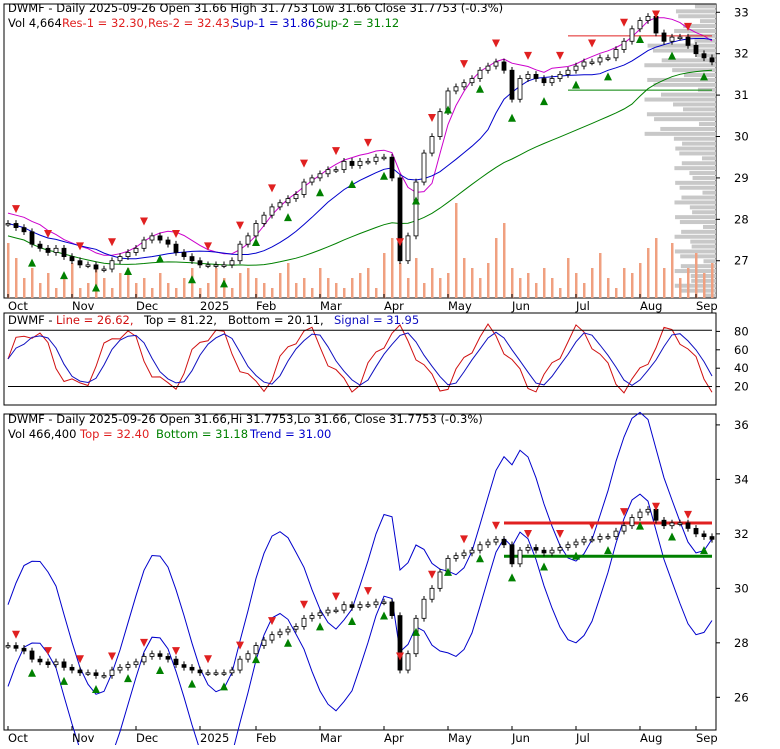 This screenshot has height=749, width=780. I want to click on y-tick-label: 29, so click(741, 178).